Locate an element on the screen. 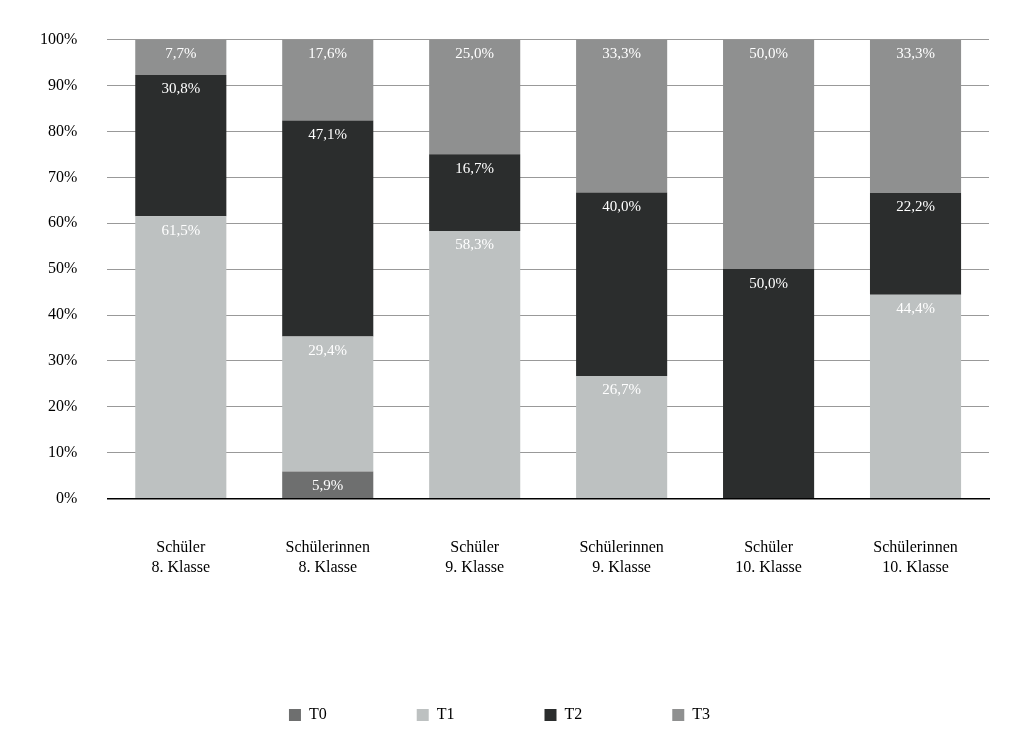 Image resolution: width=1009 pixels, height=753 pixels. legend-label: T3 is located at coordinates (701, 714).